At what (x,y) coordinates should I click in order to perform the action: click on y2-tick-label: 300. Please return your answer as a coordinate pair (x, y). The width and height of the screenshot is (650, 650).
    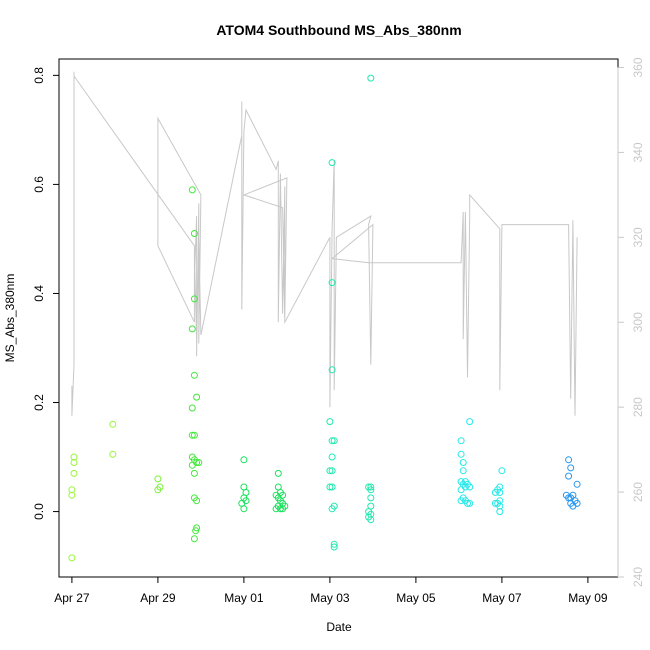
    Looking at the image, I should click on (638, 322).